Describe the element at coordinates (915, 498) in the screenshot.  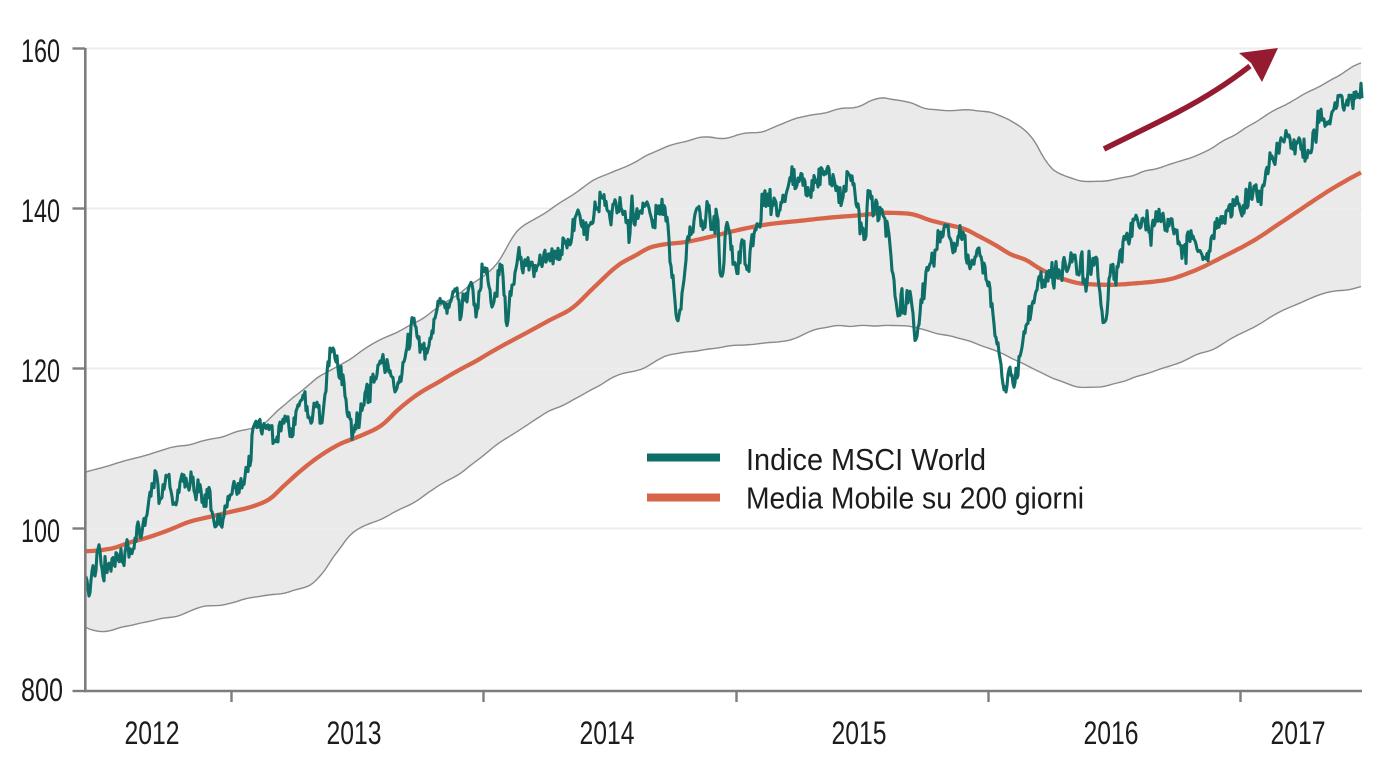
I see `svg-text: Media Mobile su 200 giorni` at that location.